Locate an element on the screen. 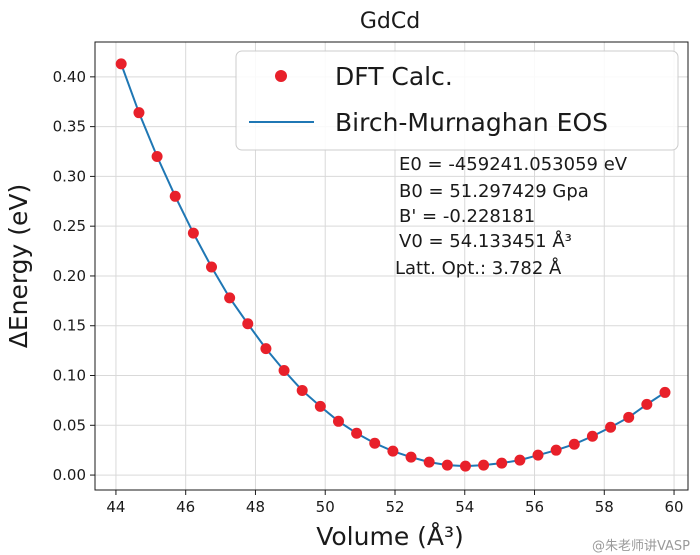 The image size is (700, 555). annotation-v0: V0 = 54.133451 Å³ is located at coordinates (485, 241).